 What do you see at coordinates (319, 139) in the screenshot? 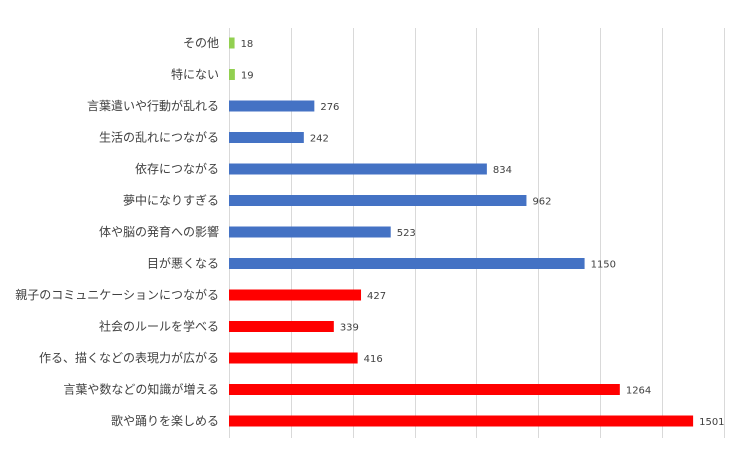
I see `data-label: 242` at bounding box center [319, 139].